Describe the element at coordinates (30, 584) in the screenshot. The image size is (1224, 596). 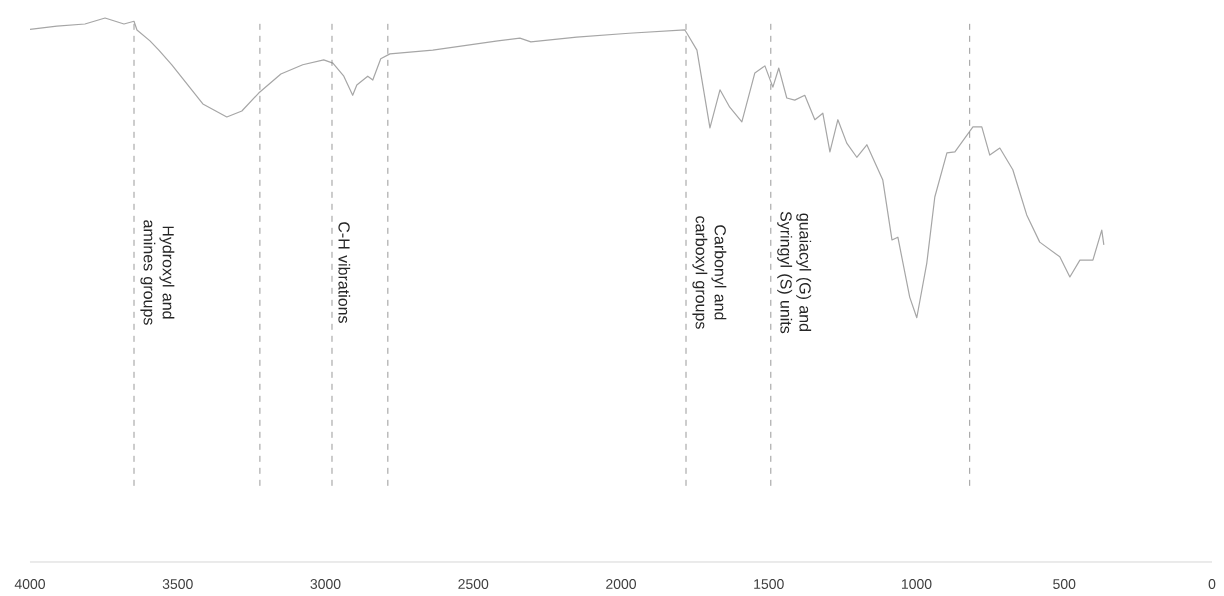
I see `x-tick-label: 4000` at that location.